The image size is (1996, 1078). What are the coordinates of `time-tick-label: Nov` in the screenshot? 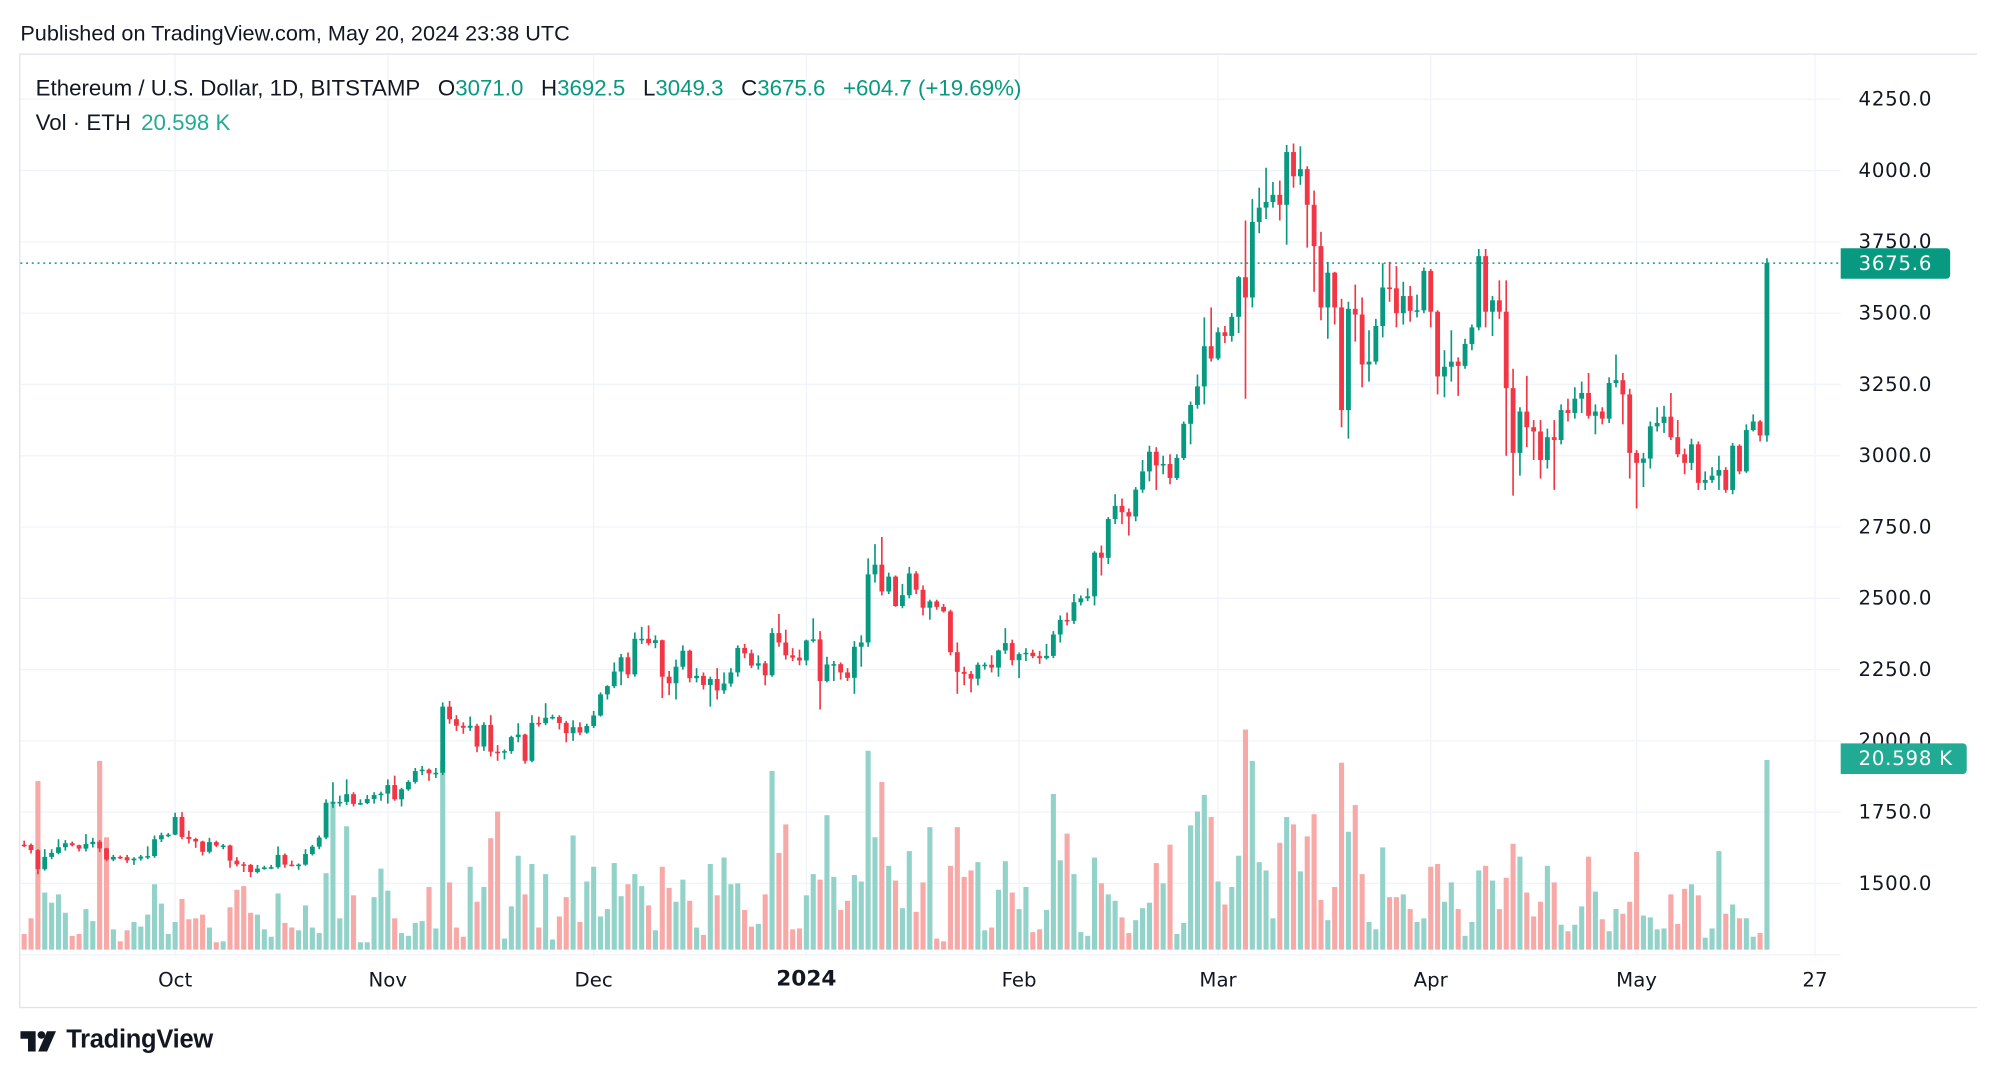 It's located at (388, 980).